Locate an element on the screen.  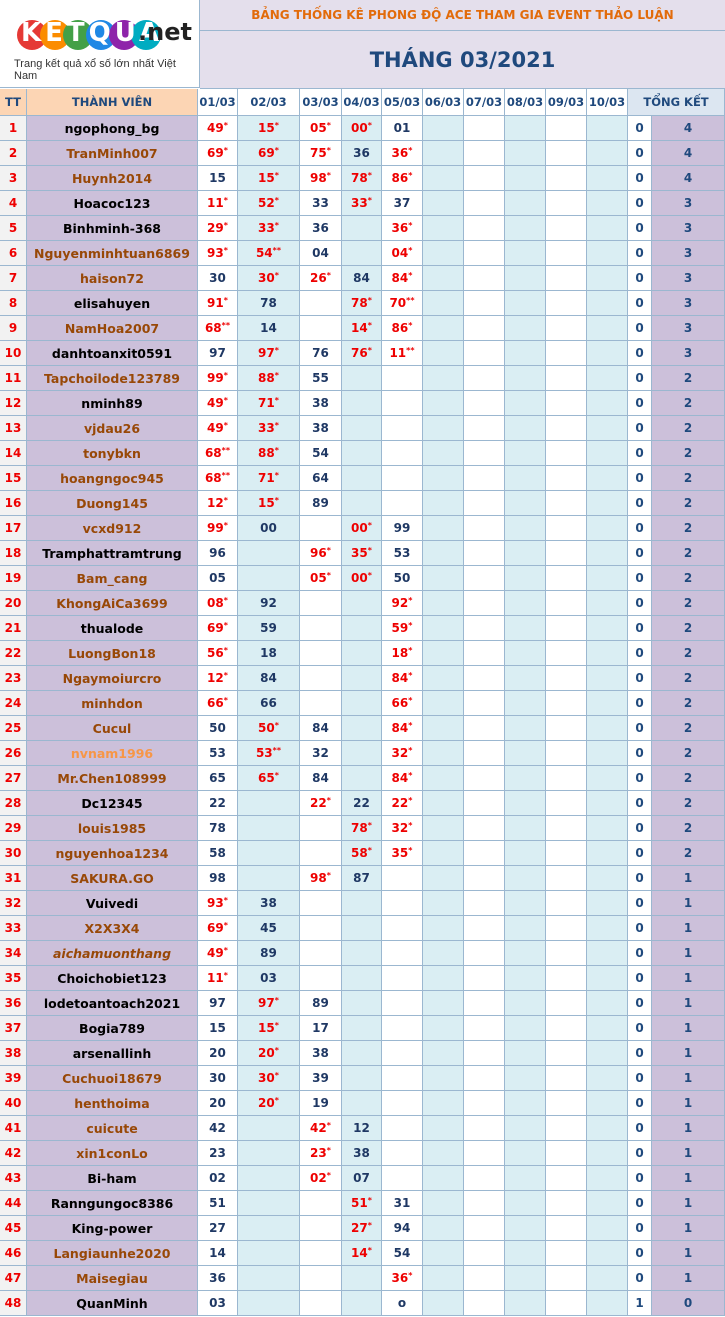
member-name: TranMinh007 is located at coordinates (112, 153).